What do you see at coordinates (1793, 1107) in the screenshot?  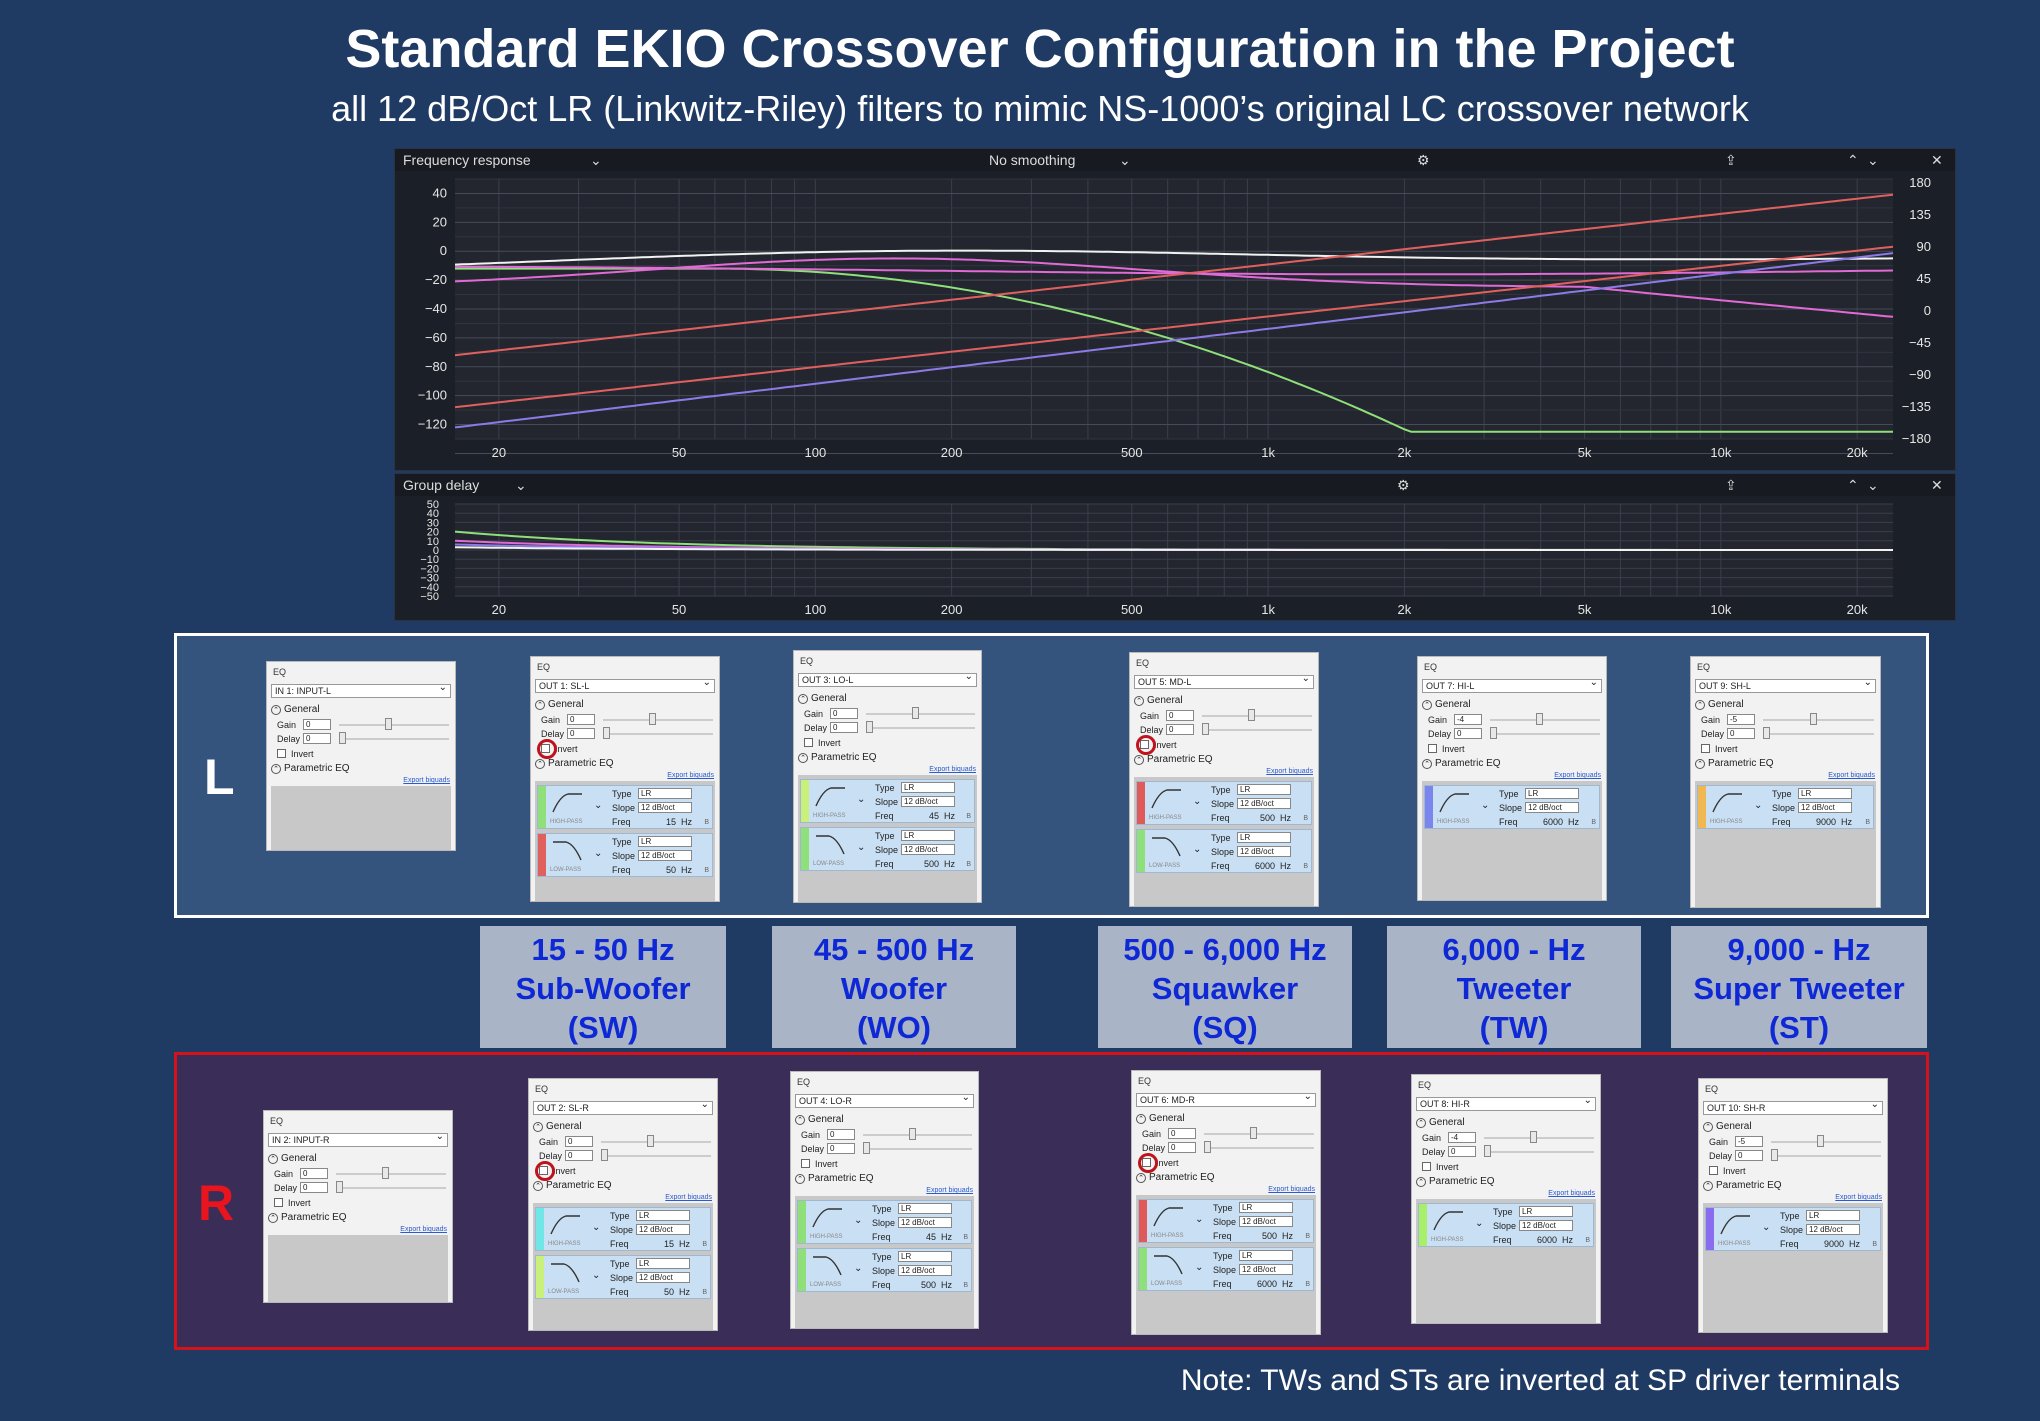 I see `channel-select: OUT 10: SH-R` at bounding box center [1793, 1107].